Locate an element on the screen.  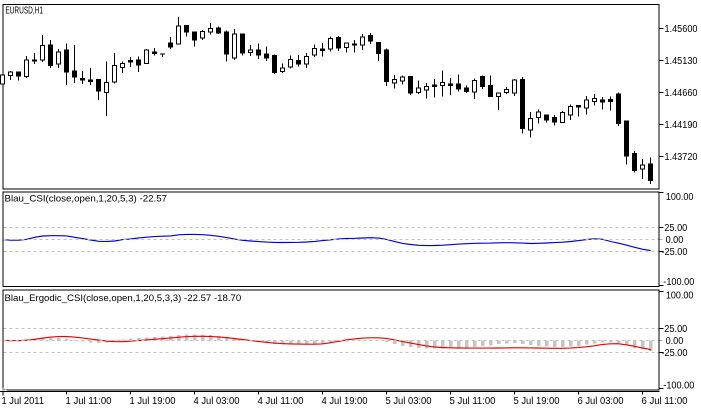
svg-text: 4 Jul 11:00 is located at coordinates (281, 401).